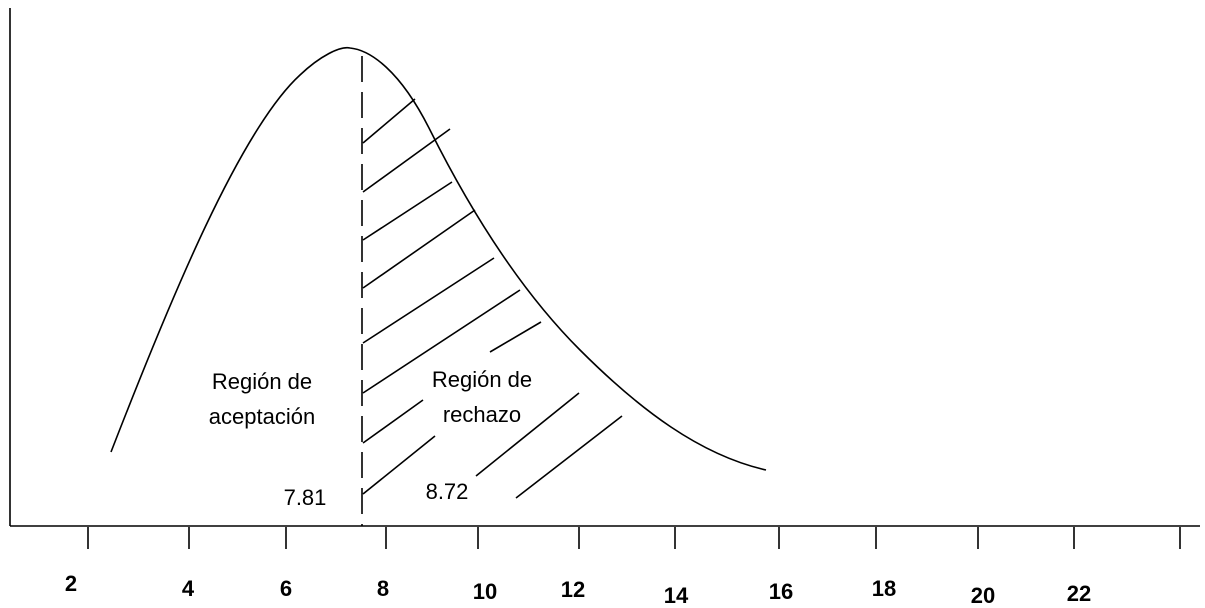 This screenshot has width=1205, height=608. I want to click on tick-label-12: 12, so click(573, 589).